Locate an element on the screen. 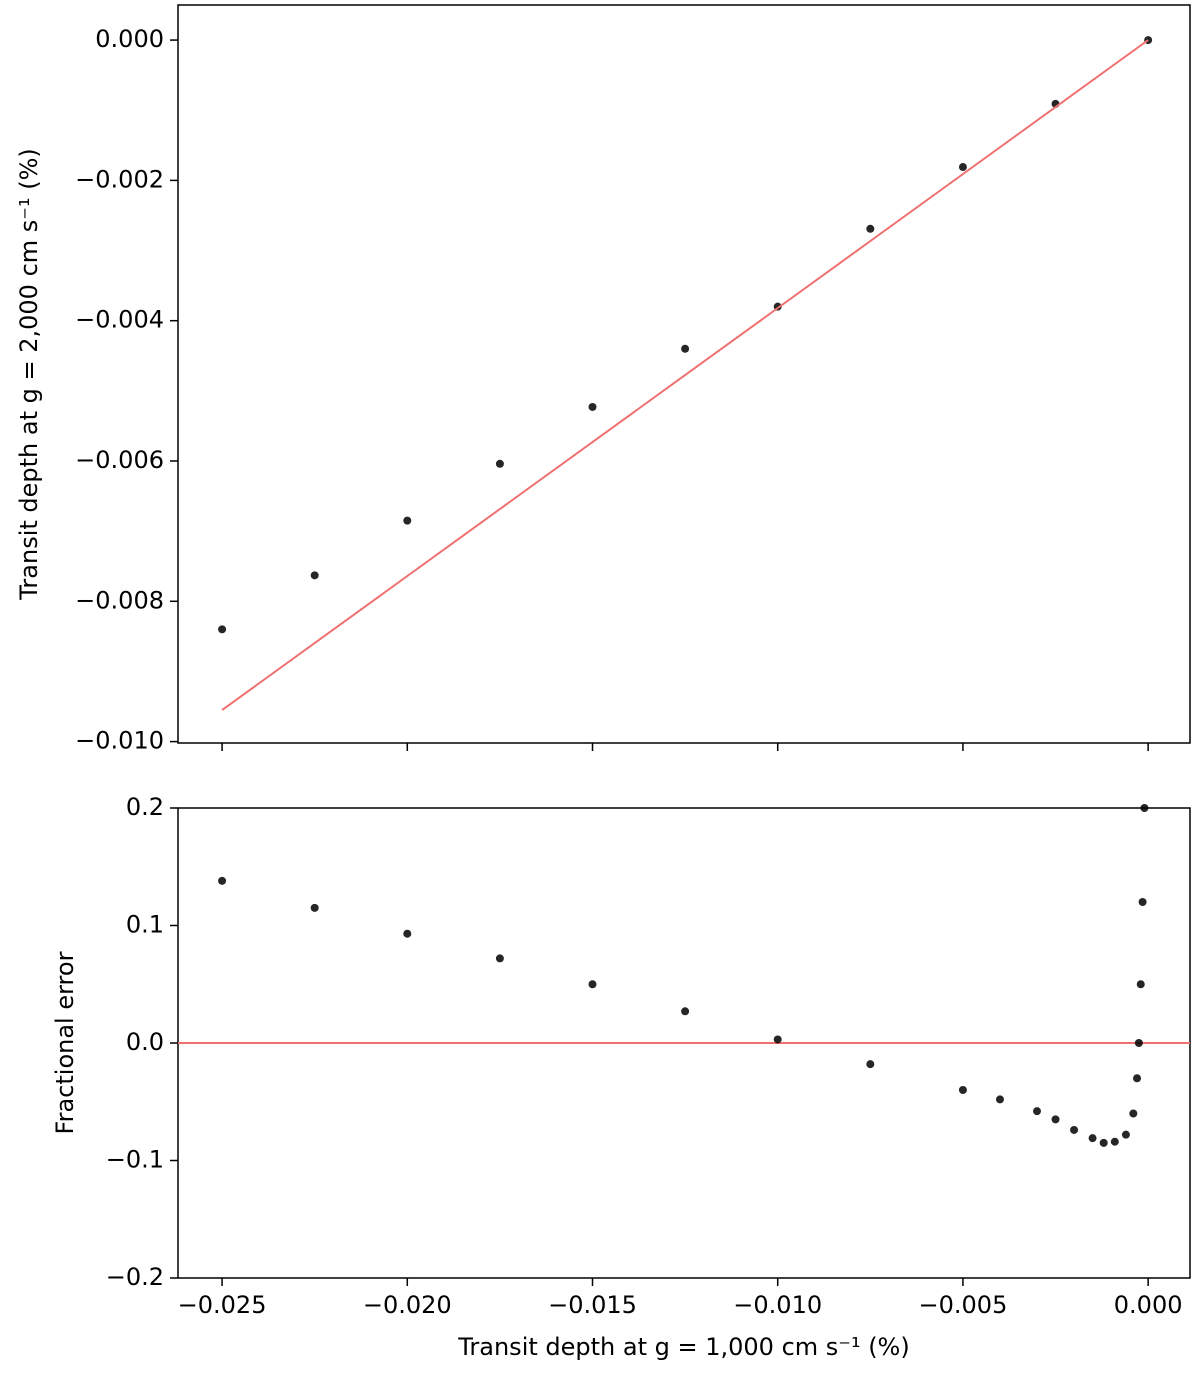  y-tick-label: −0.006 is located at coordinates (119, 460).